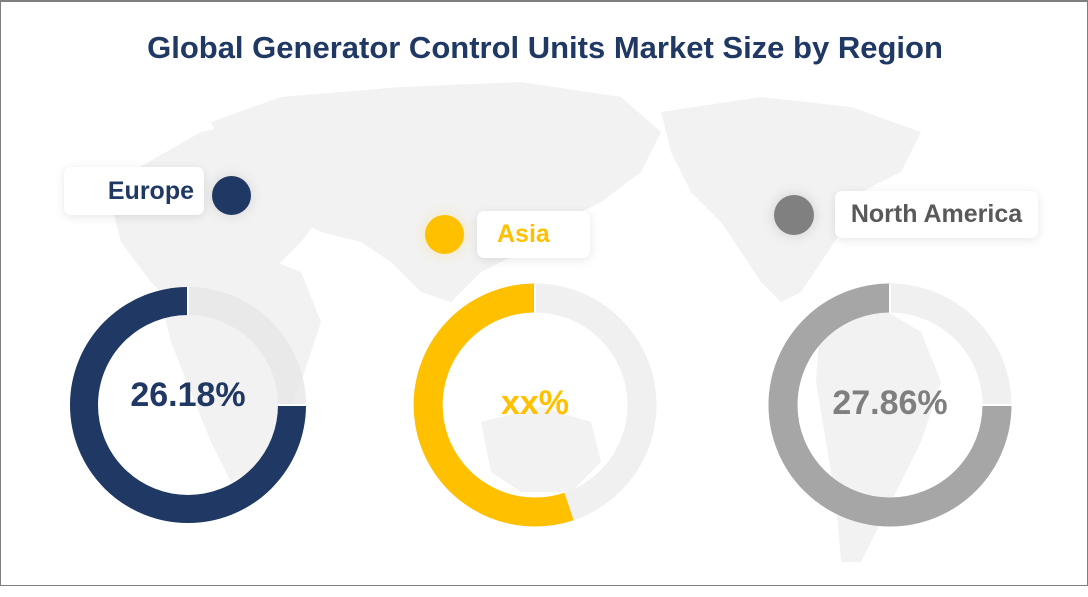  Describe the element at coordinates (150, 190) in the screenshot. I see `legend-europe-label: Europe` at that location.